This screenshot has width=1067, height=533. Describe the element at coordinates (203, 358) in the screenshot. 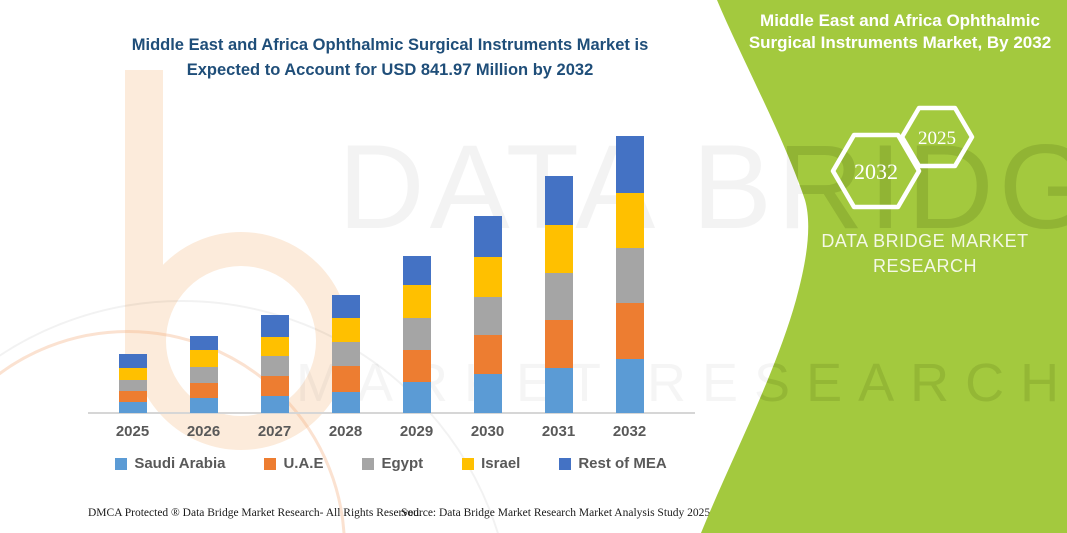

I see `bar-segment-israel-2026` at that location.